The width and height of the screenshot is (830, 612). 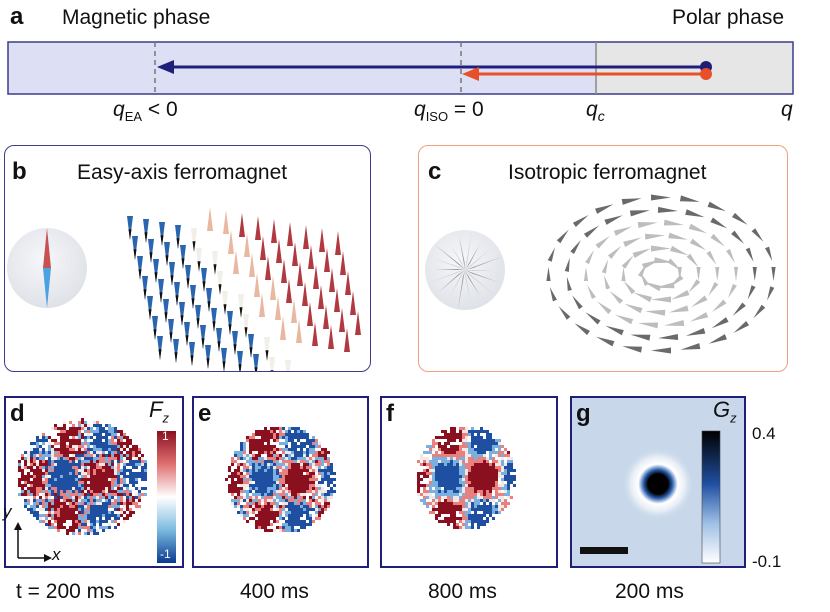 I want to click on fz-map-400ms, so click(x=280, y=479).